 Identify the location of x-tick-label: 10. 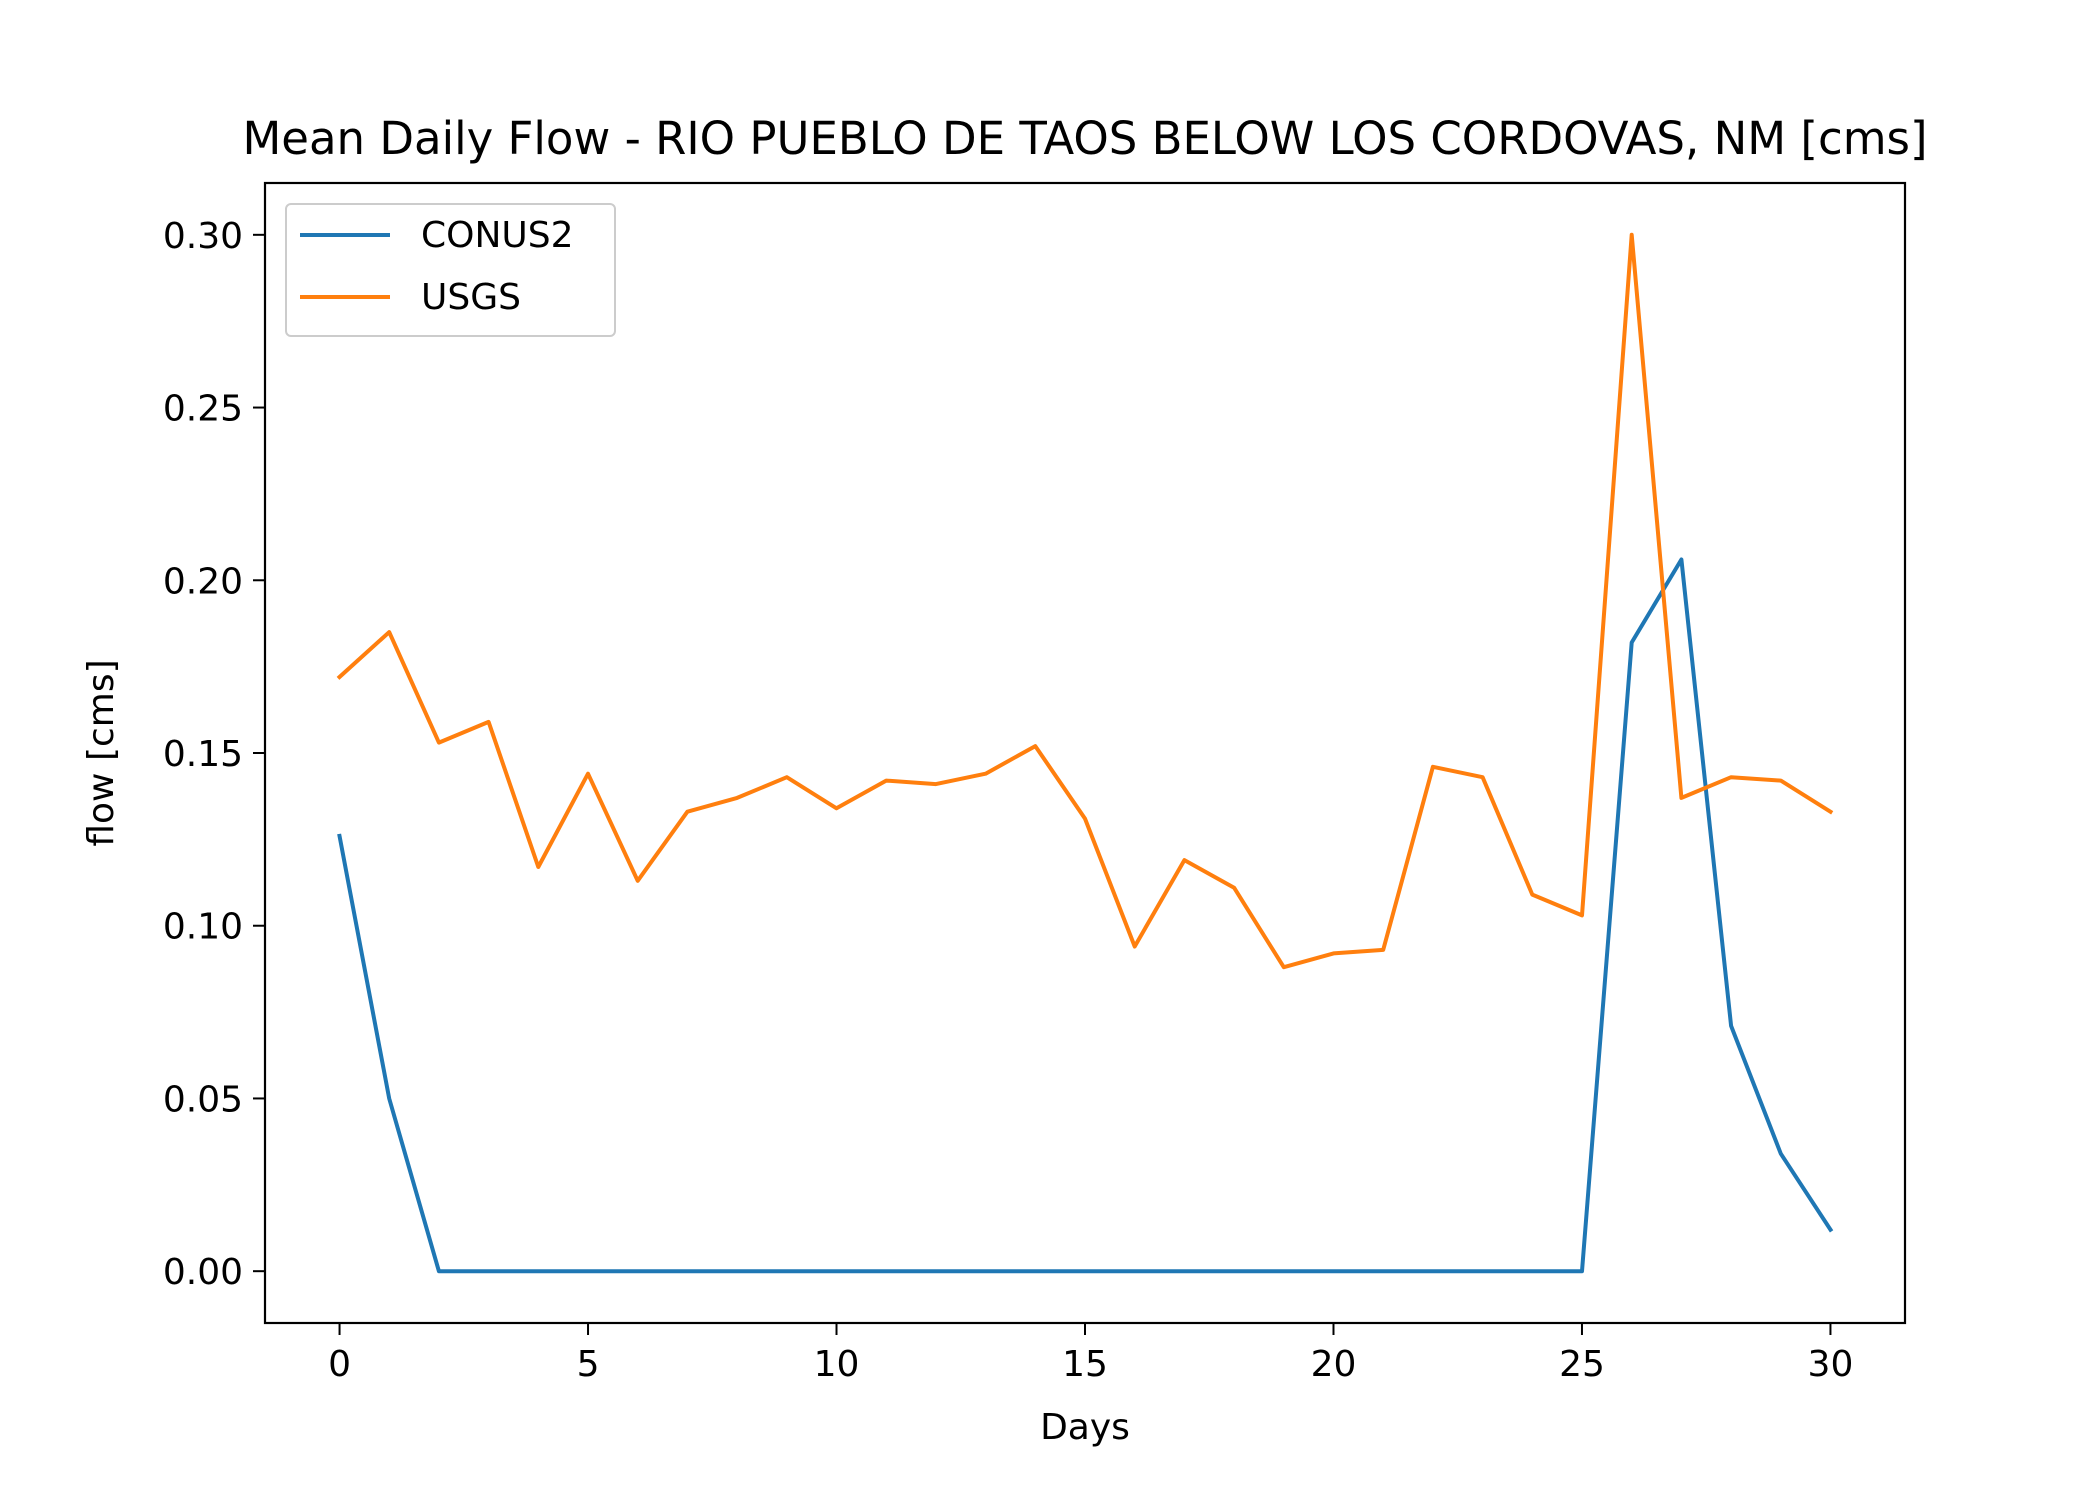
(837, 1364).